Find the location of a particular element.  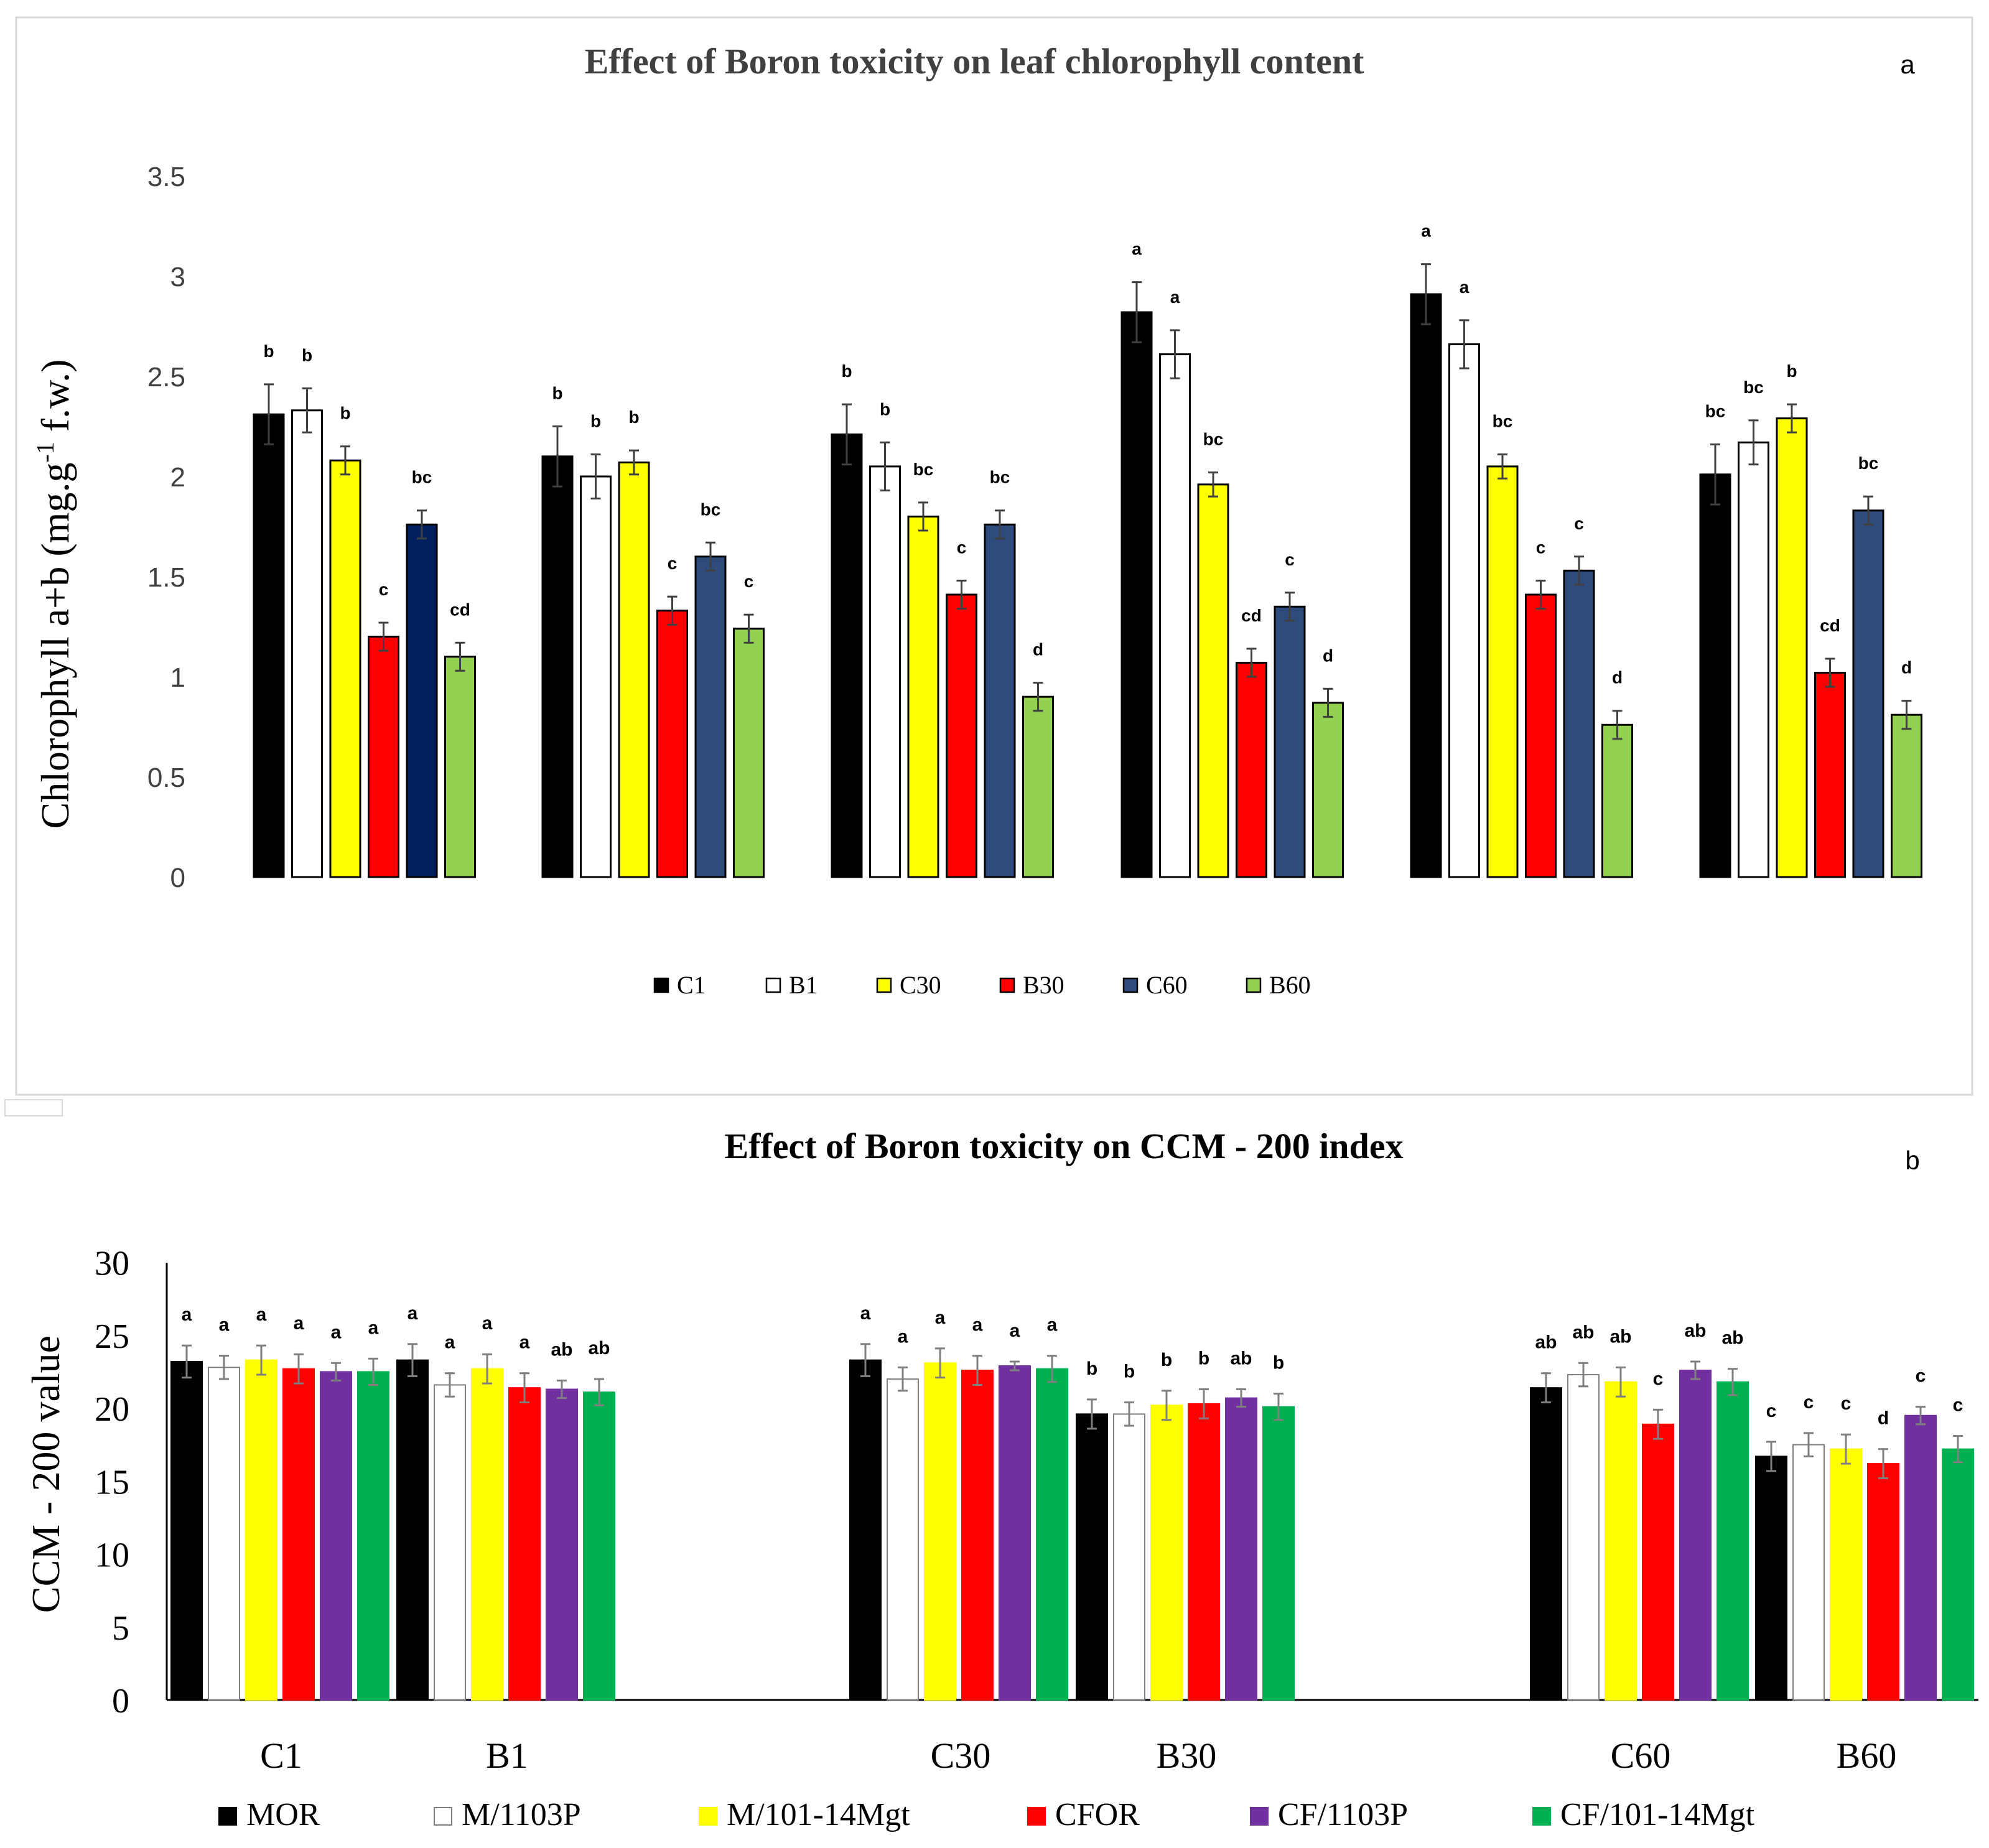

legend-a-label-c1: C1 is located at coordinates (691, 985).